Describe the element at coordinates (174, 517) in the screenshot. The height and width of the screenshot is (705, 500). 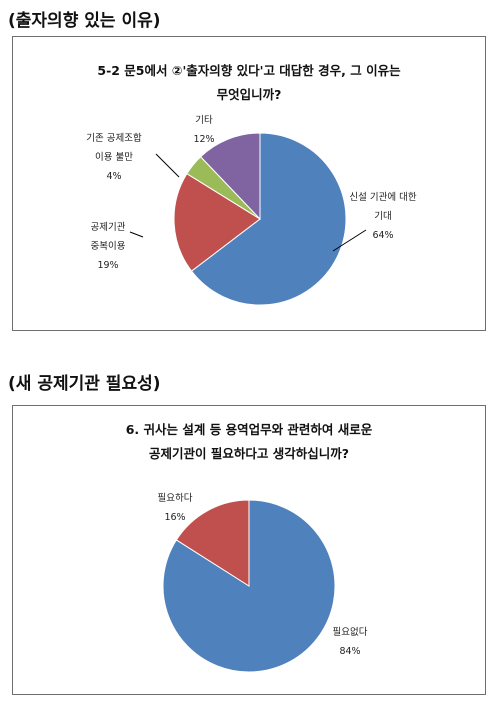
I see `data-label-percent: 16%` at that location.